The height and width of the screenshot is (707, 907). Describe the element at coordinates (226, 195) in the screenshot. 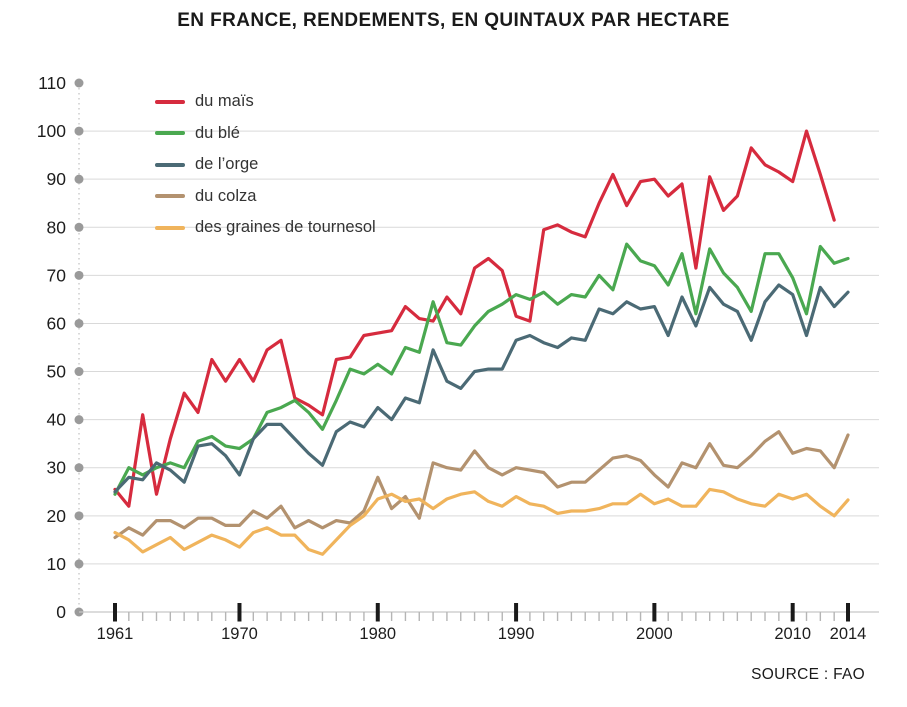

I see `legend-label: du colza` at that location.